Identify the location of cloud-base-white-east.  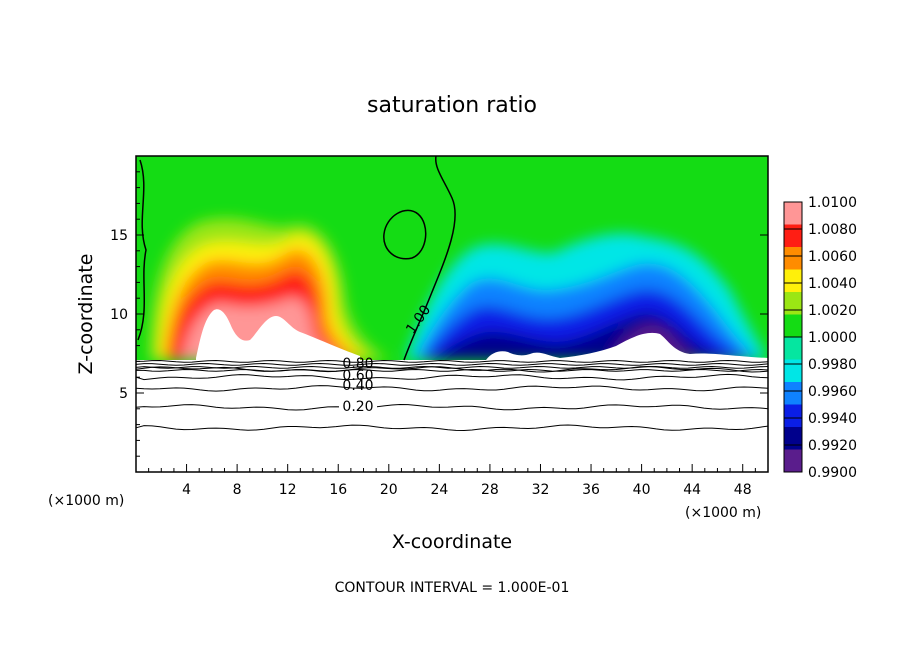
(627, 346).